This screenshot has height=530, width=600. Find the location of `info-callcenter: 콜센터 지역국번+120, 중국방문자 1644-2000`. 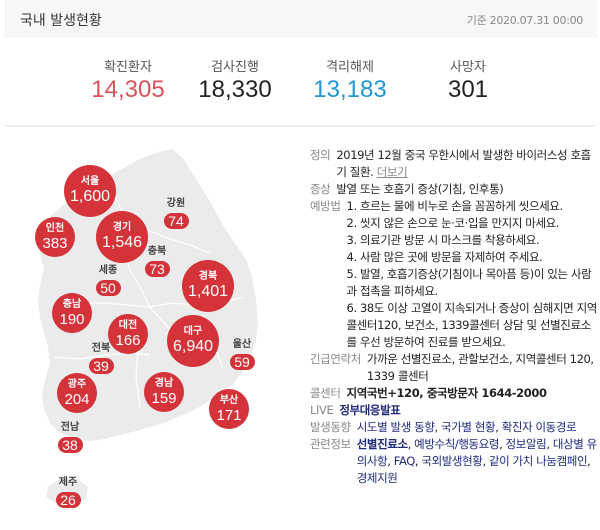

info-callcenter: 콜센터 지역국번+120, 중국방문자 1644-2000 is located at coordinates (455, 393).